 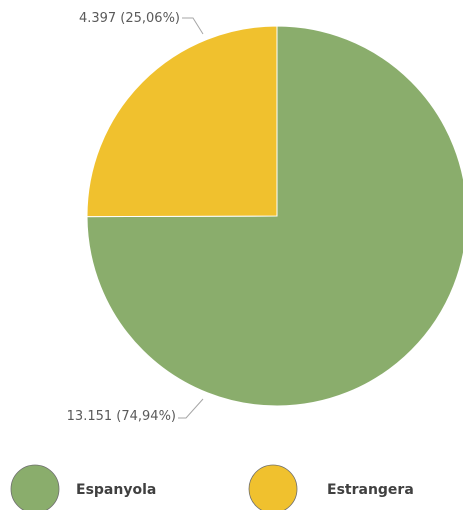 I want to click on leader-line-espanyola, so click(x=191, y=408).